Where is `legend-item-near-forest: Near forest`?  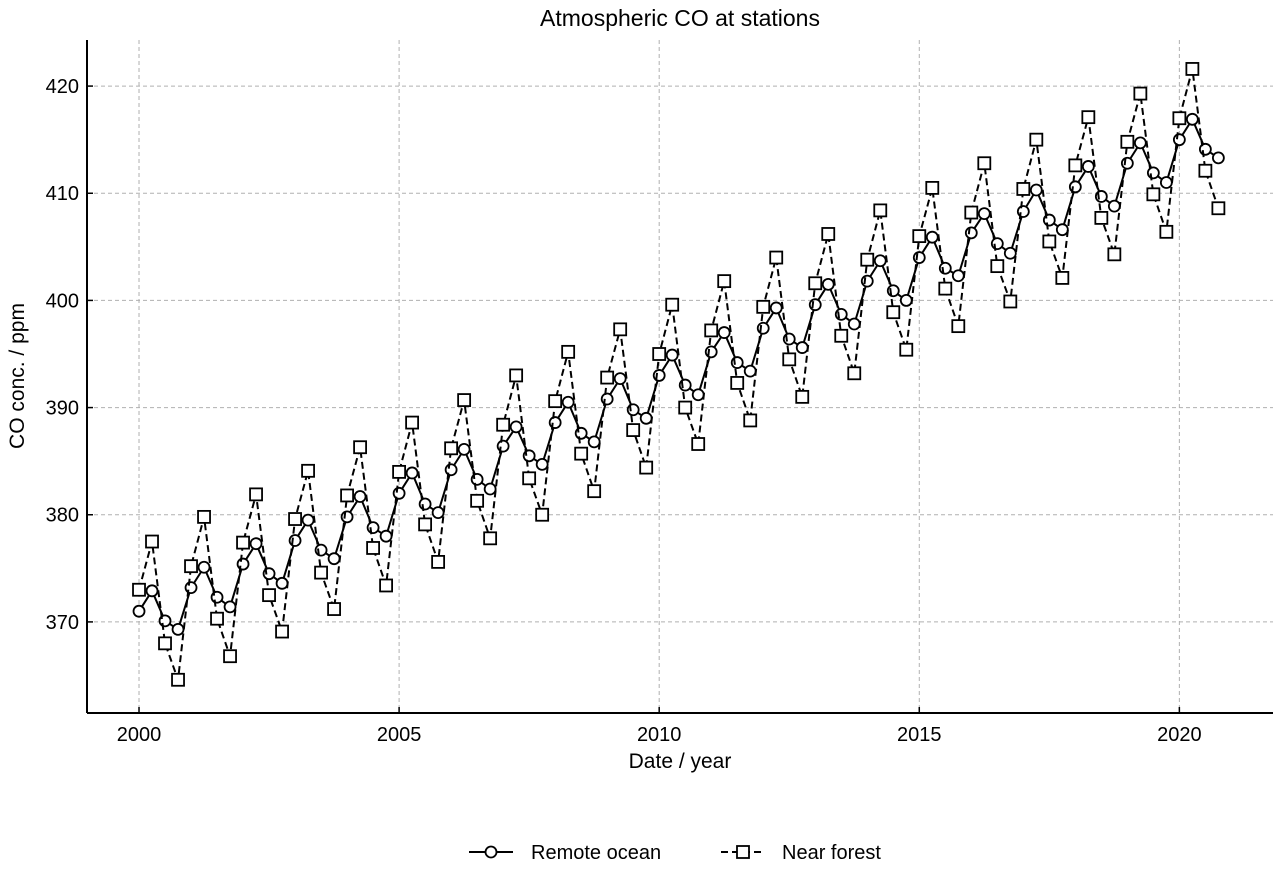 legend-item-near-forest: Near forest is located at coordinates (801, 853).